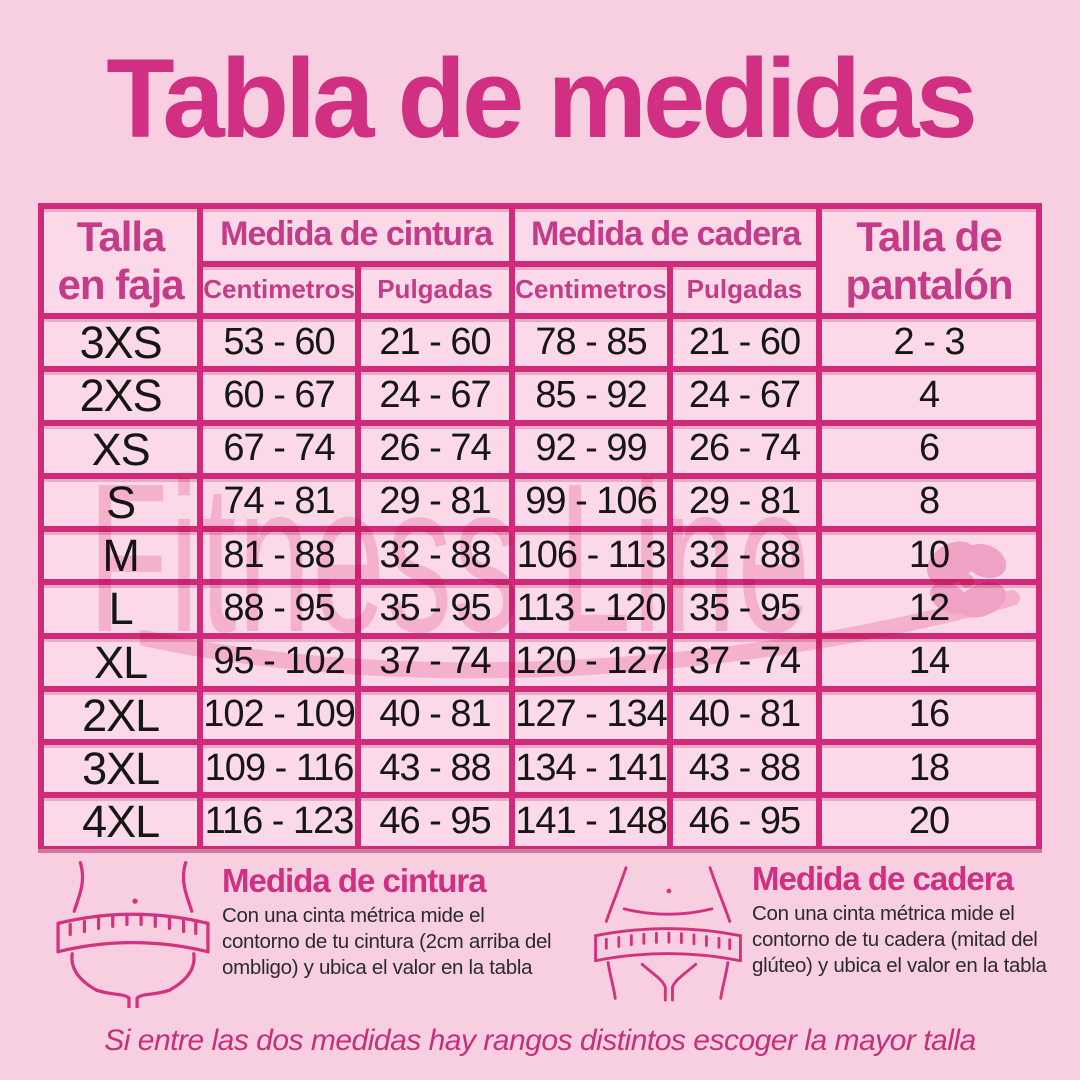 The width and height of the screenshot is (1080, 1080). I want to click on header-pants-line2: pantalón, so click(929, 284).